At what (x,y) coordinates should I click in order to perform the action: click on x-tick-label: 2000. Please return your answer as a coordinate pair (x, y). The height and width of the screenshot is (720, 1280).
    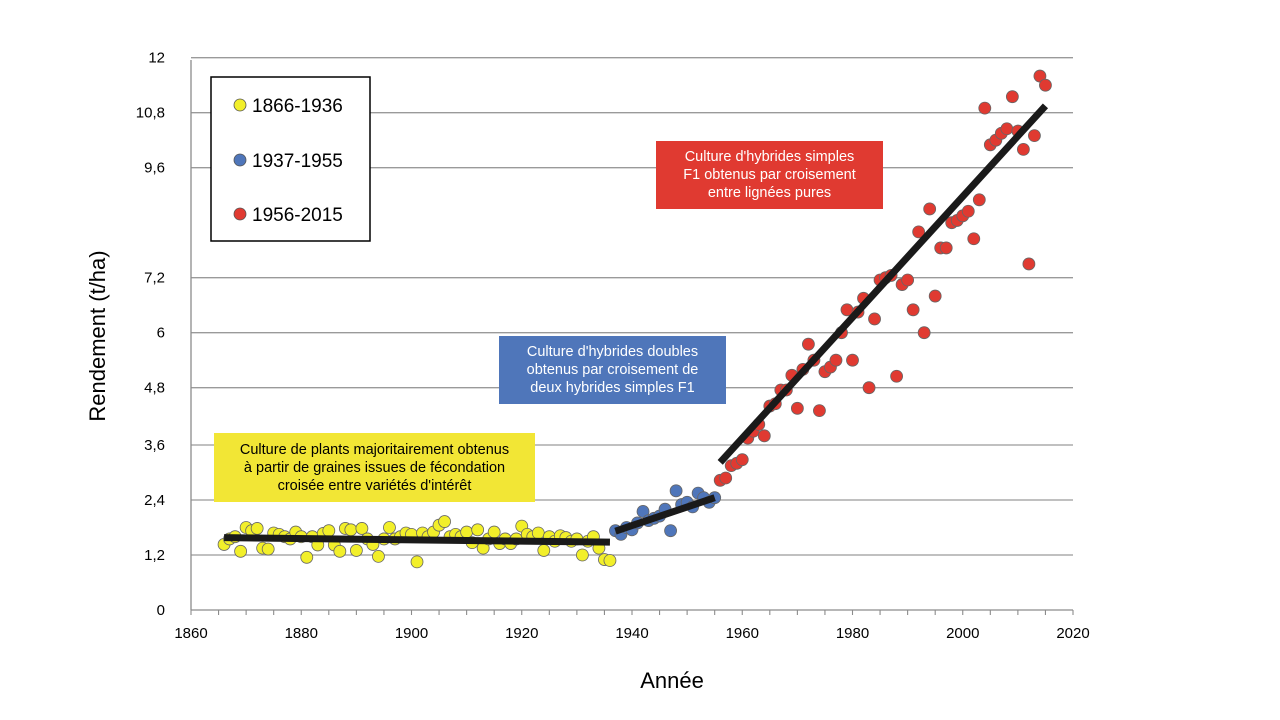
    Looking at the image, I should click on (962, 633).